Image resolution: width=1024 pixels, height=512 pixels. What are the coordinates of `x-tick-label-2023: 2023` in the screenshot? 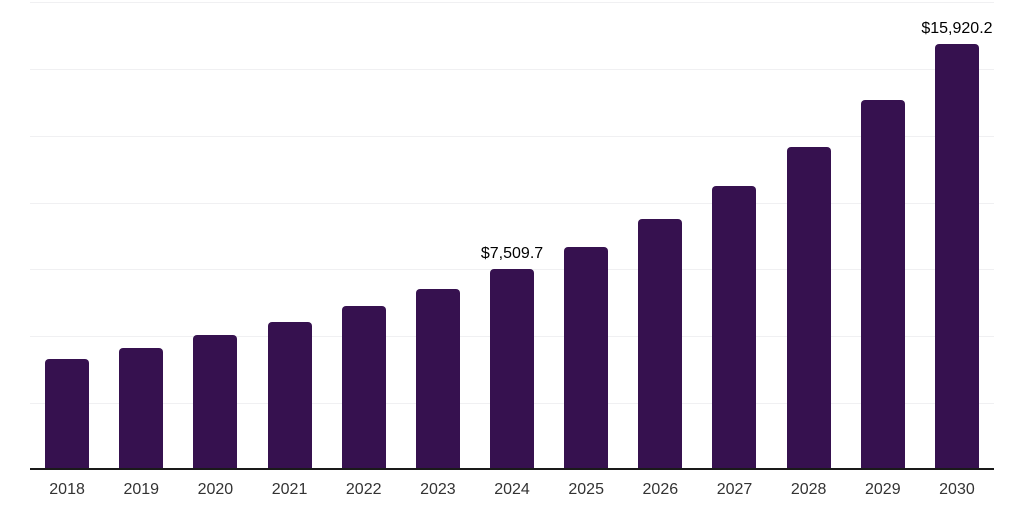 It's located at (438, 489).